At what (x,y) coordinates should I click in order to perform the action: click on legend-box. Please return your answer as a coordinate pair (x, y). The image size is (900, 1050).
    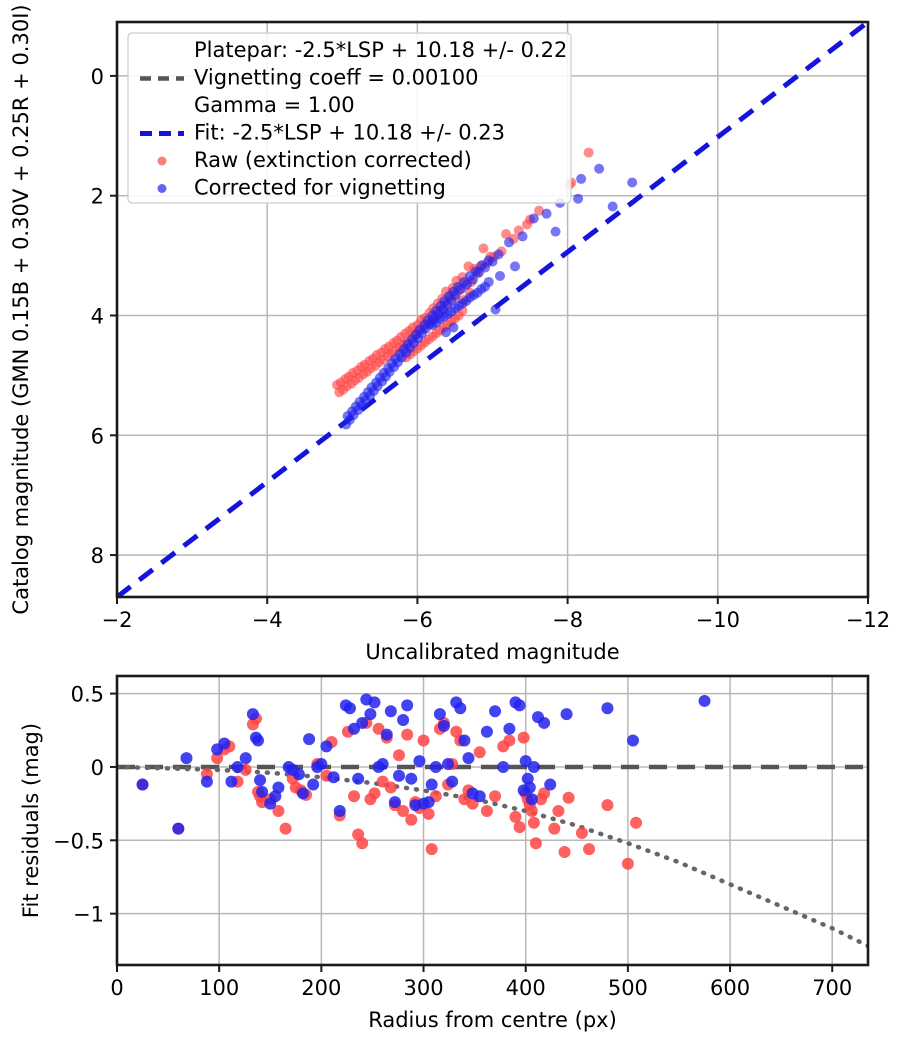
    Looking at the image, I should click on (349, 118).